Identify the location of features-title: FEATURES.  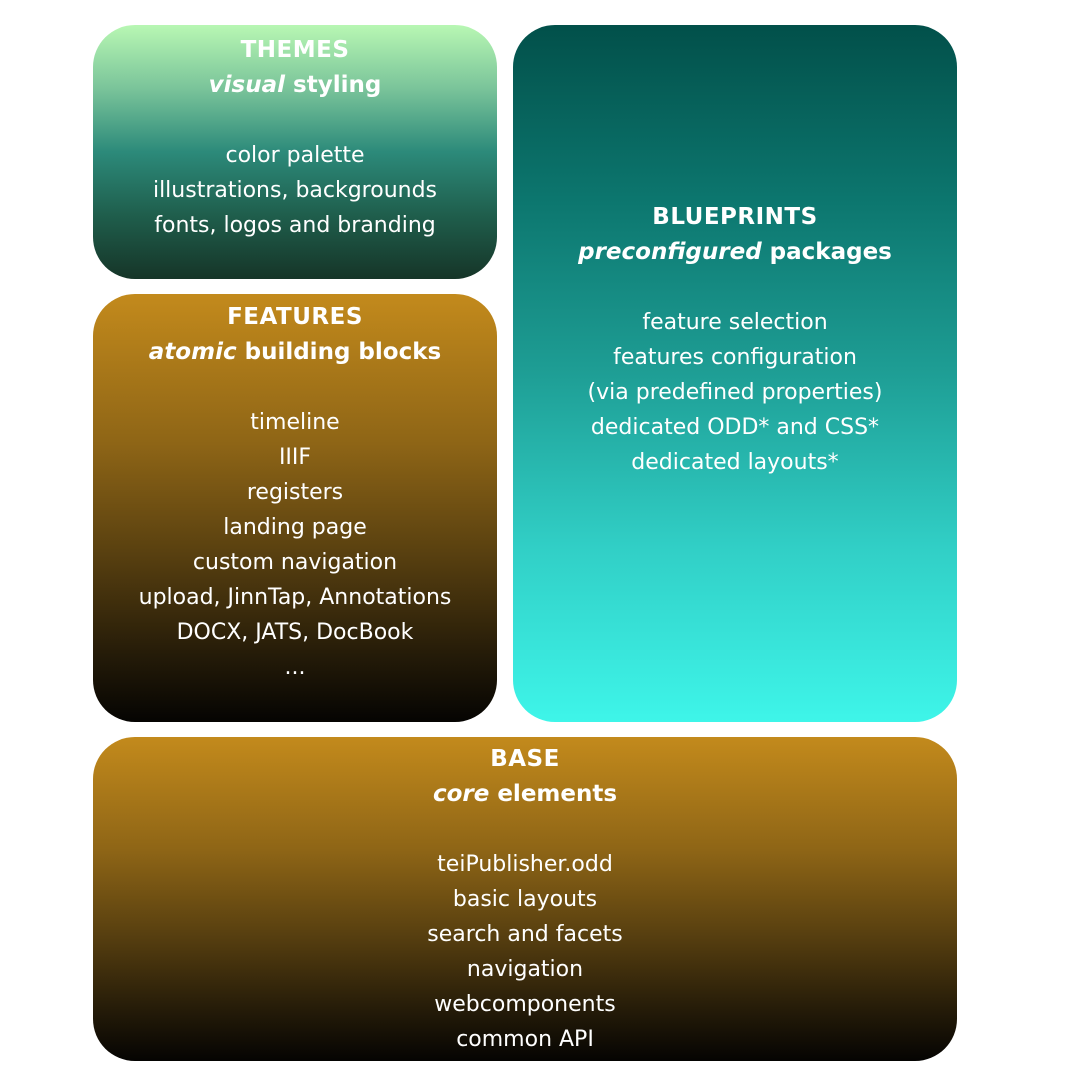
(295, 317).